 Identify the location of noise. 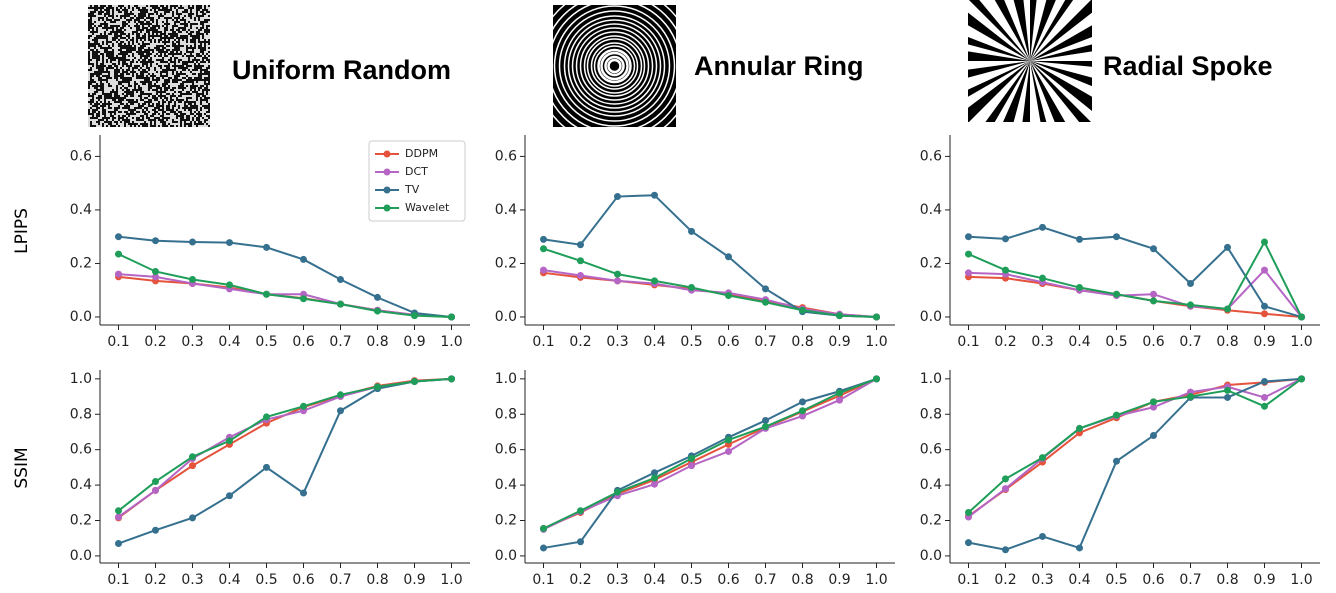
(149, 66).